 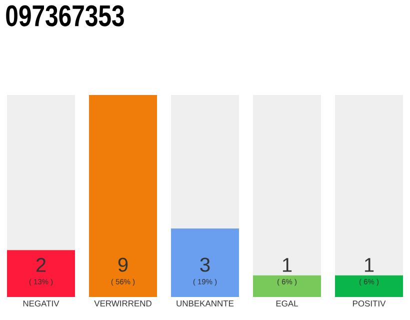 What do you see at coordinates (123, 265) in the screenshot?
I see `annotation: 9` at bounding box center [123, 265].